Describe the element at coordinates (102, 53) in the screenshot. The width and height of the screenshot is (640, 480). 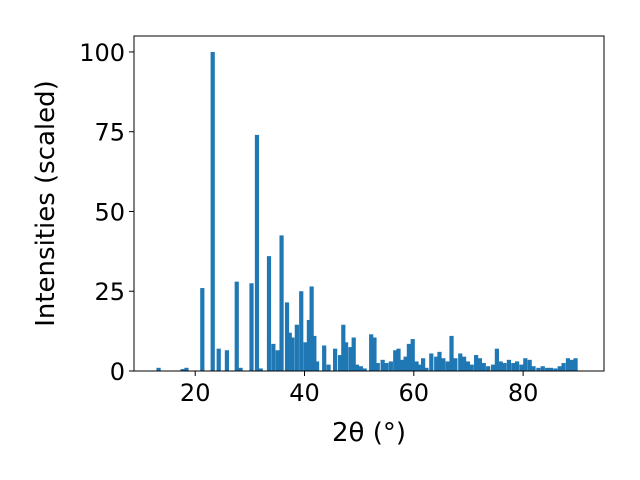
I see `y-tick-label: 100` at that location.